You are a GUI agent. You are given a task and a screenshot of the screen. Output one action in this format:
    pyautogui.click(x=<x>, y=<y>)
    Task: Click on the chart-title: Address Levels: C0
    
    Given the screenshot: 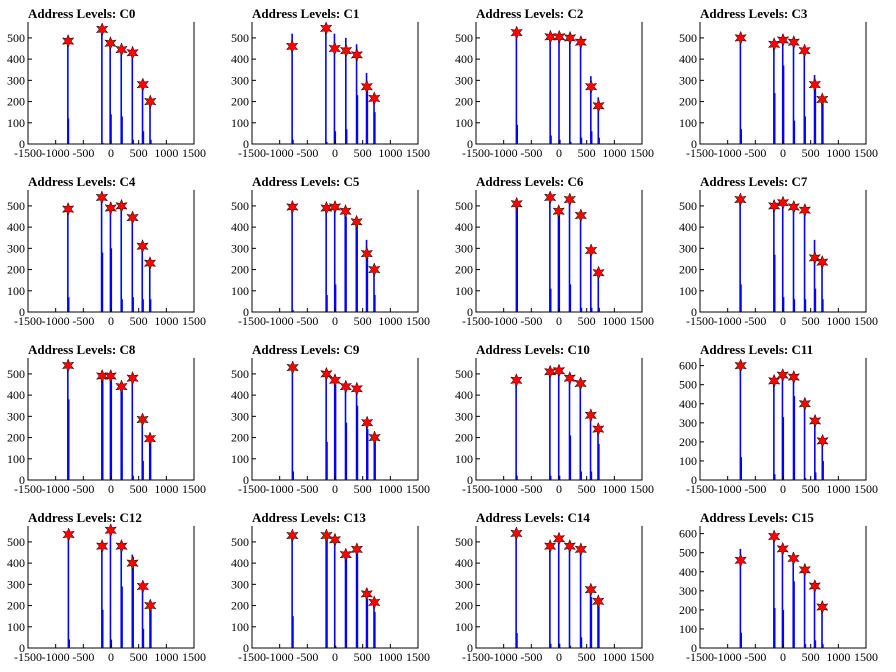 What is the action you would take?
    pyautogui.click(x=81, y=13)
    